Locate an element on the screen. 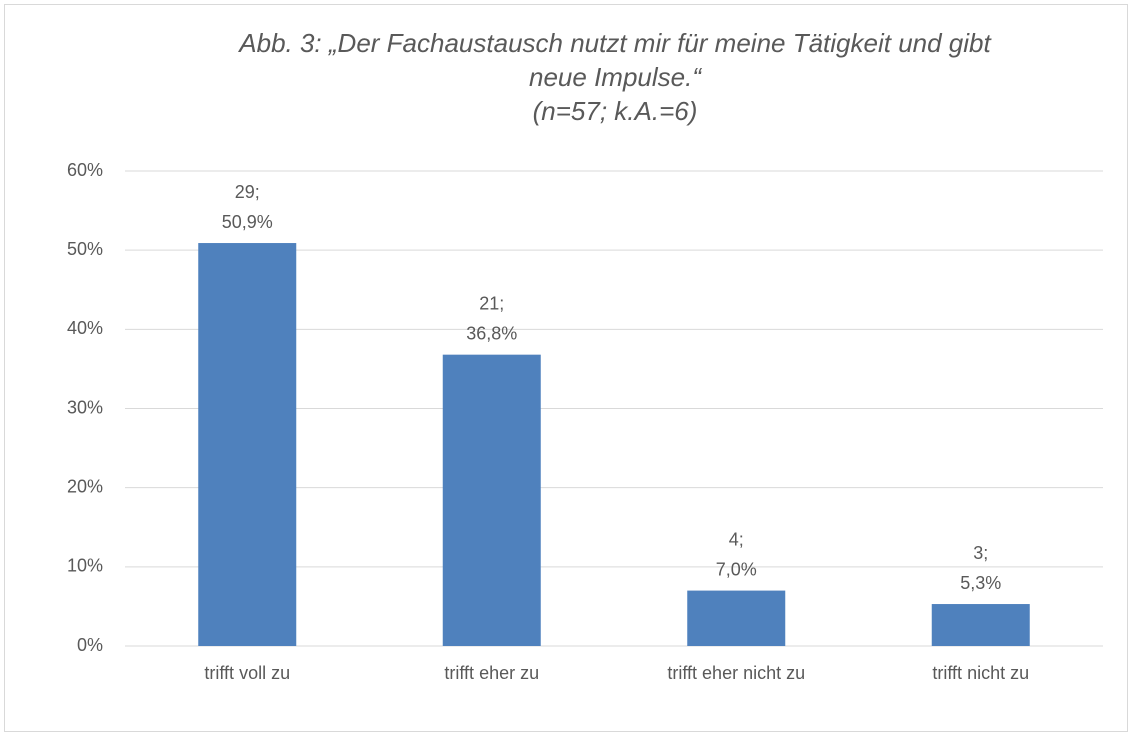  value-label: 3; is located at coordinates (980, 553).